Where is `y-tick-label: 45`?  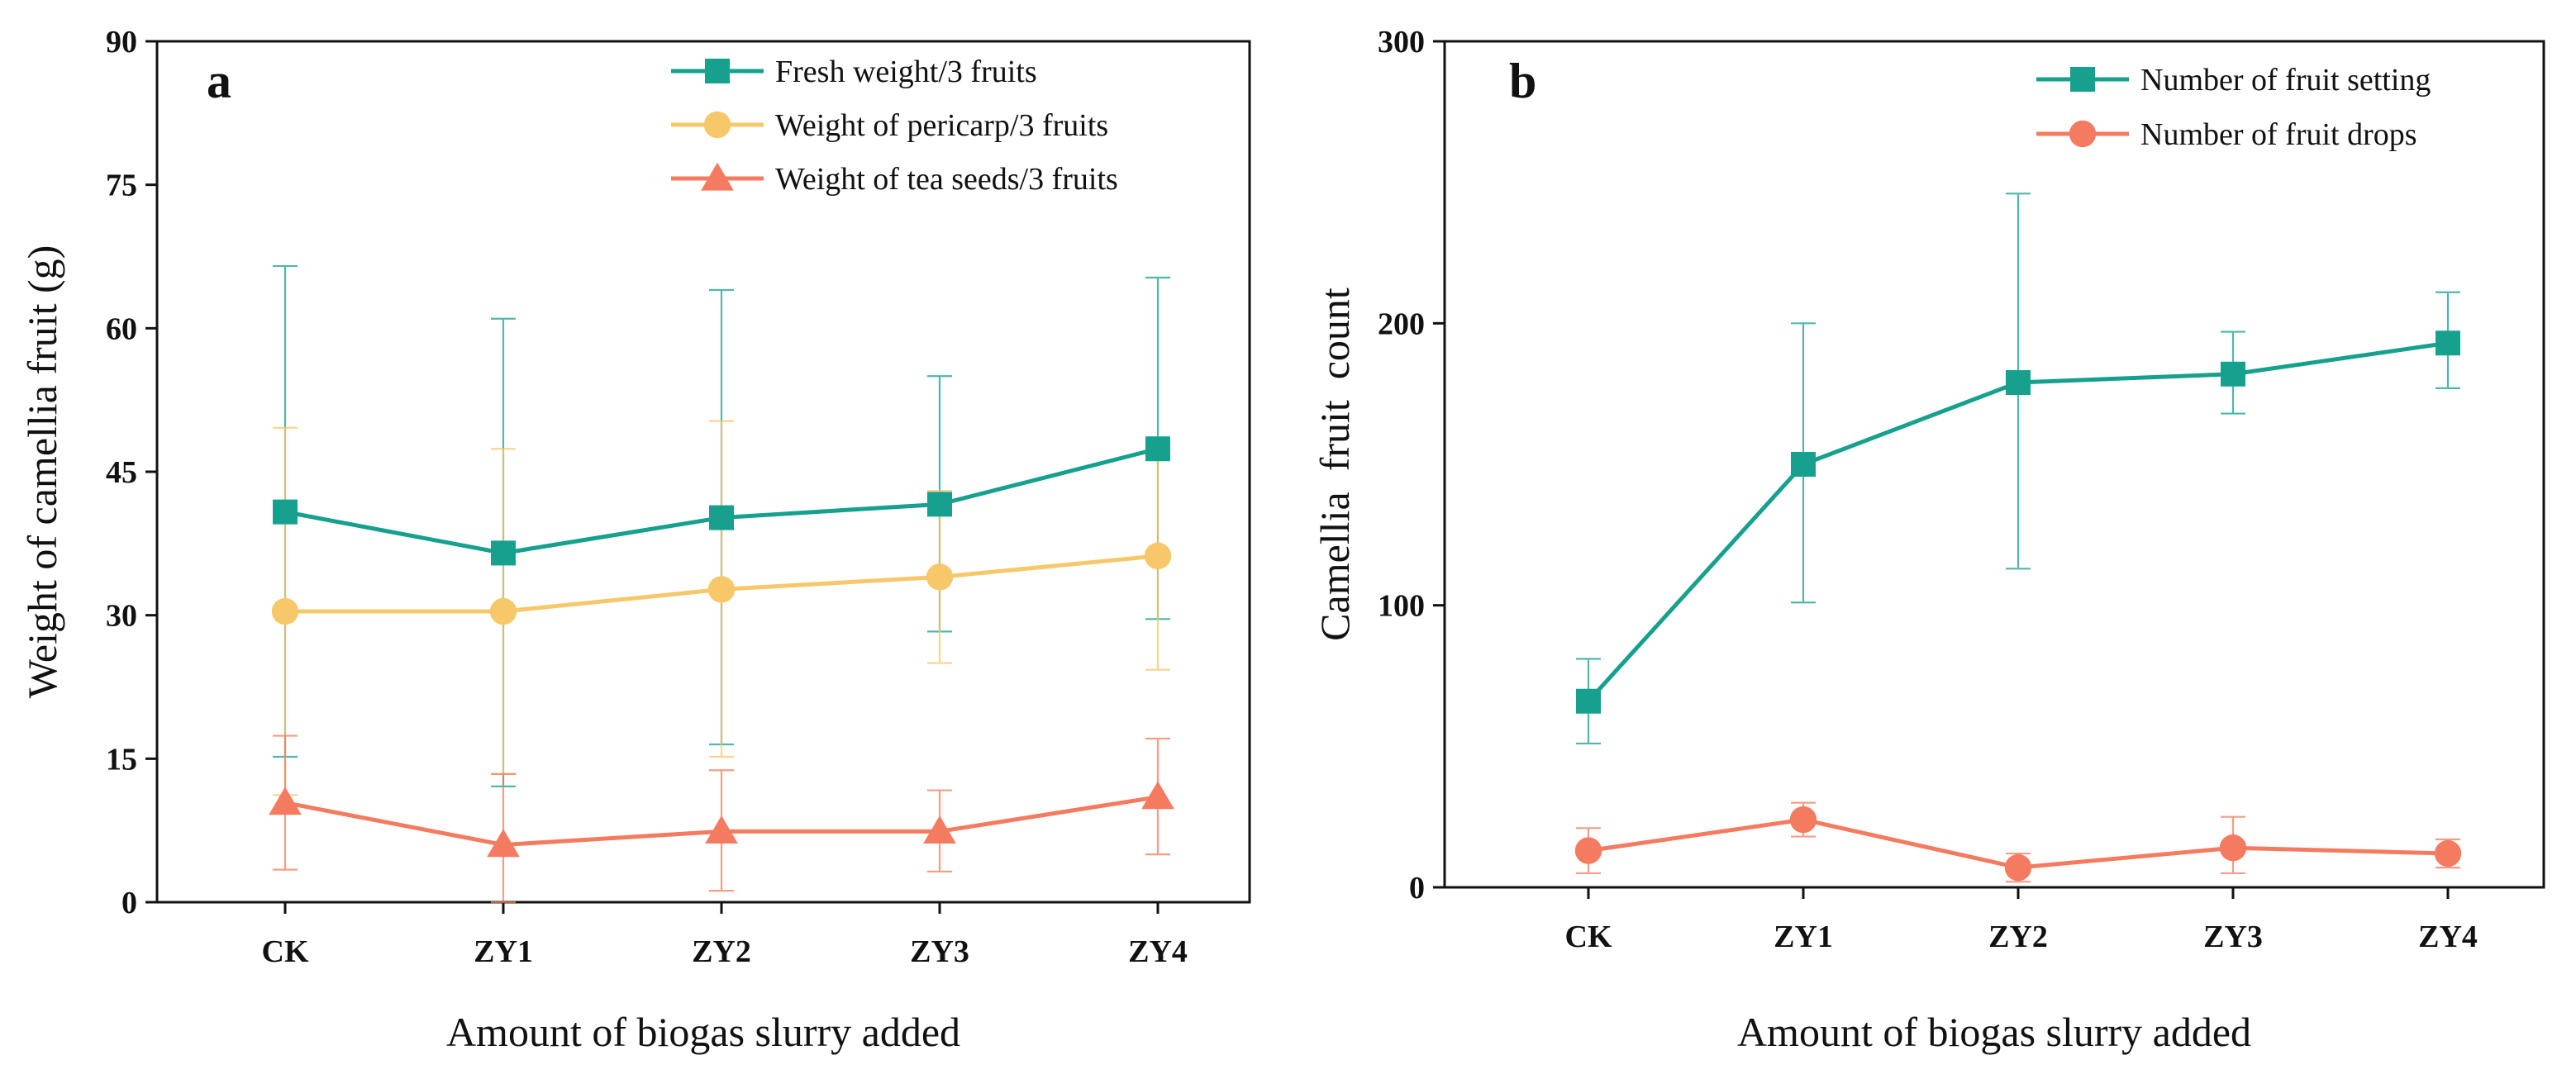 y-tick-label: 45 is located at coordinates (122, 472).